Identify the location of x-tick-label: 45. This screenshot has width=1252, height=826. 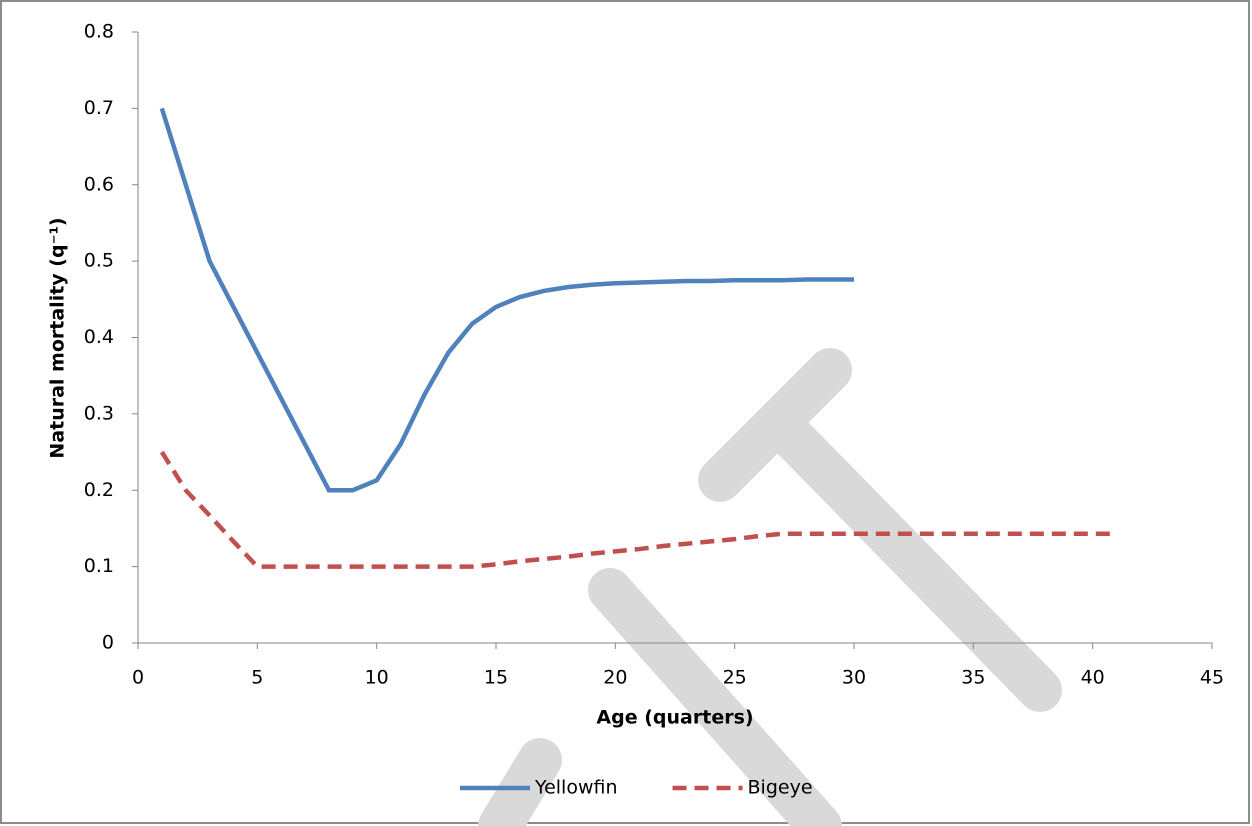
(1212, 678).